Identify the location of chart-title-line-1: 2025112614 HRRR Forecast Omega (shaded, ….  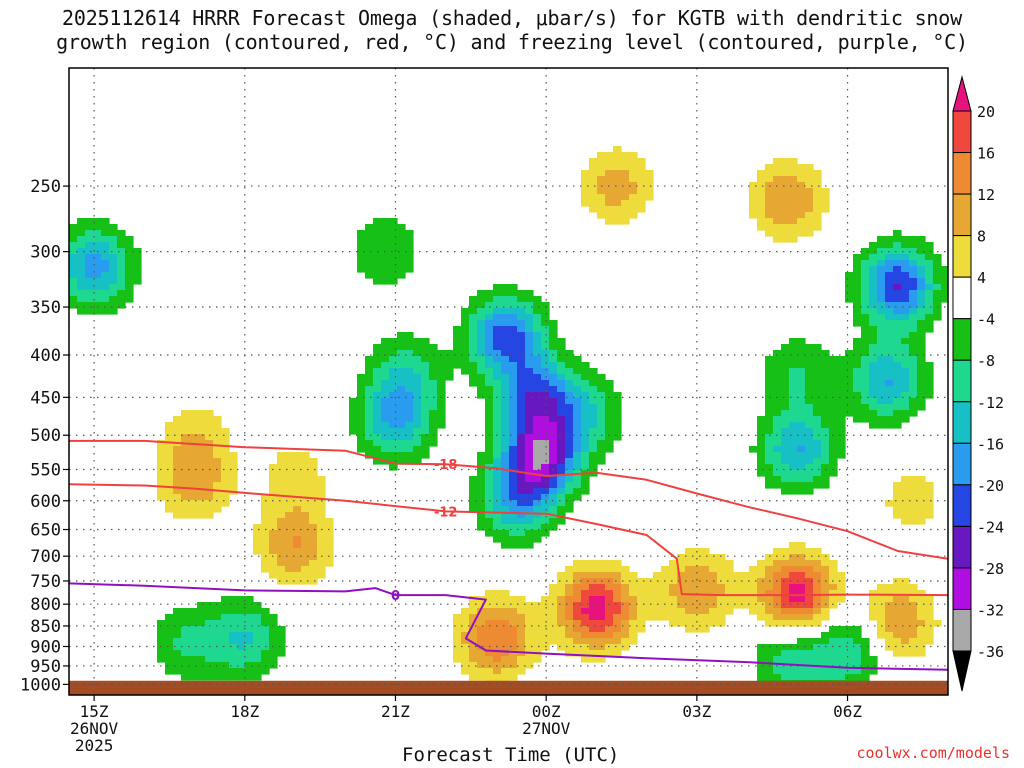
(512, 18).